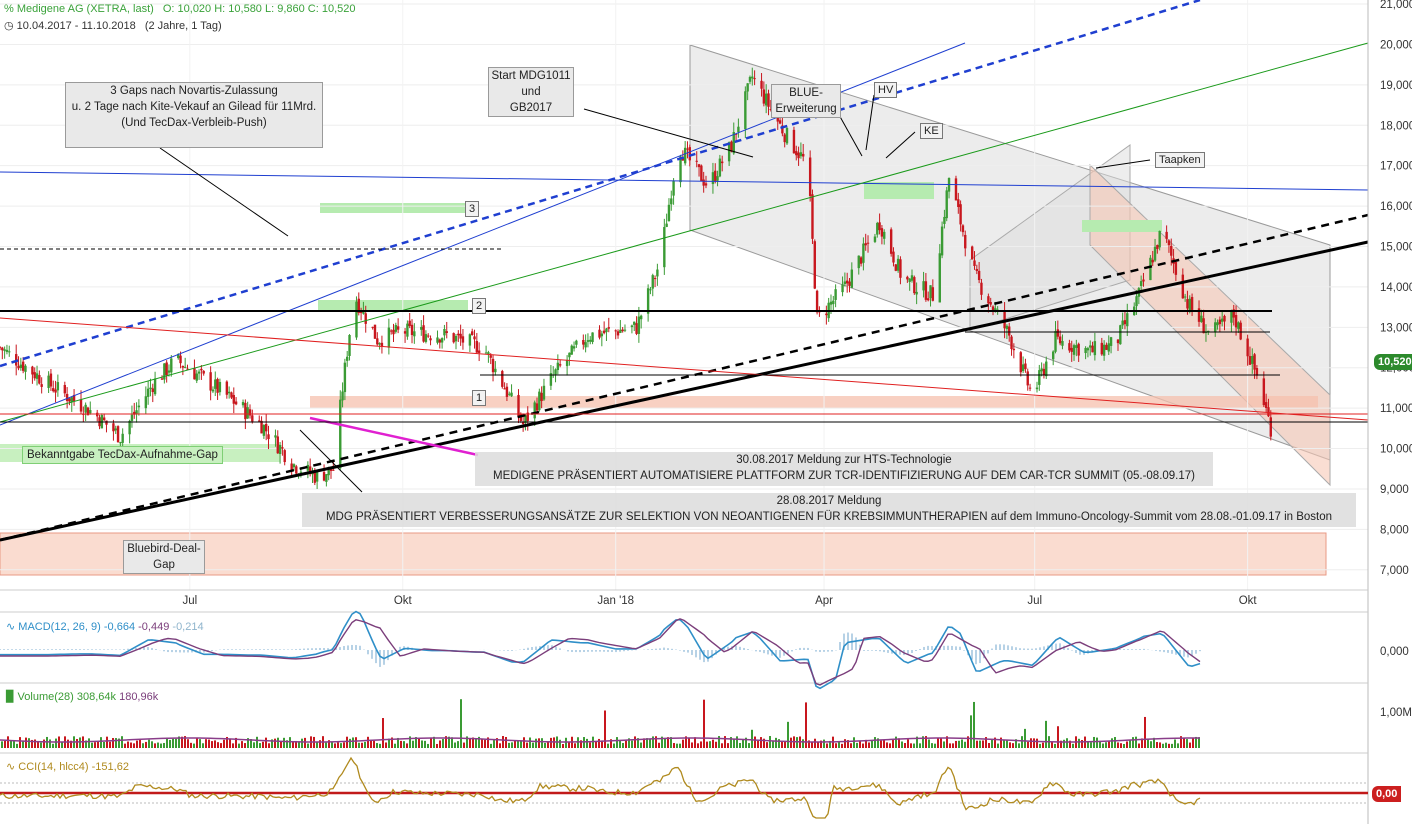 Image resolution: width=1412 pixels, height=824 pixels. What do you see at coordinates (76, 26) in the screenshot?
I see `date-range: 10.04.2017 - 11.10.2018` at bounding box center [76, 26].